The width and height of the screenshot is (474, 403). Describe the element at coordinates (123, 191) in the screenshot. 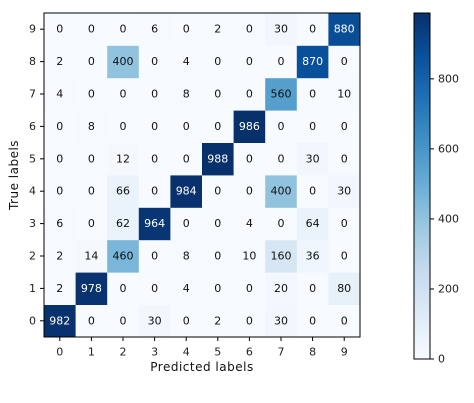

I see `cell-value-label: 66` at that location.